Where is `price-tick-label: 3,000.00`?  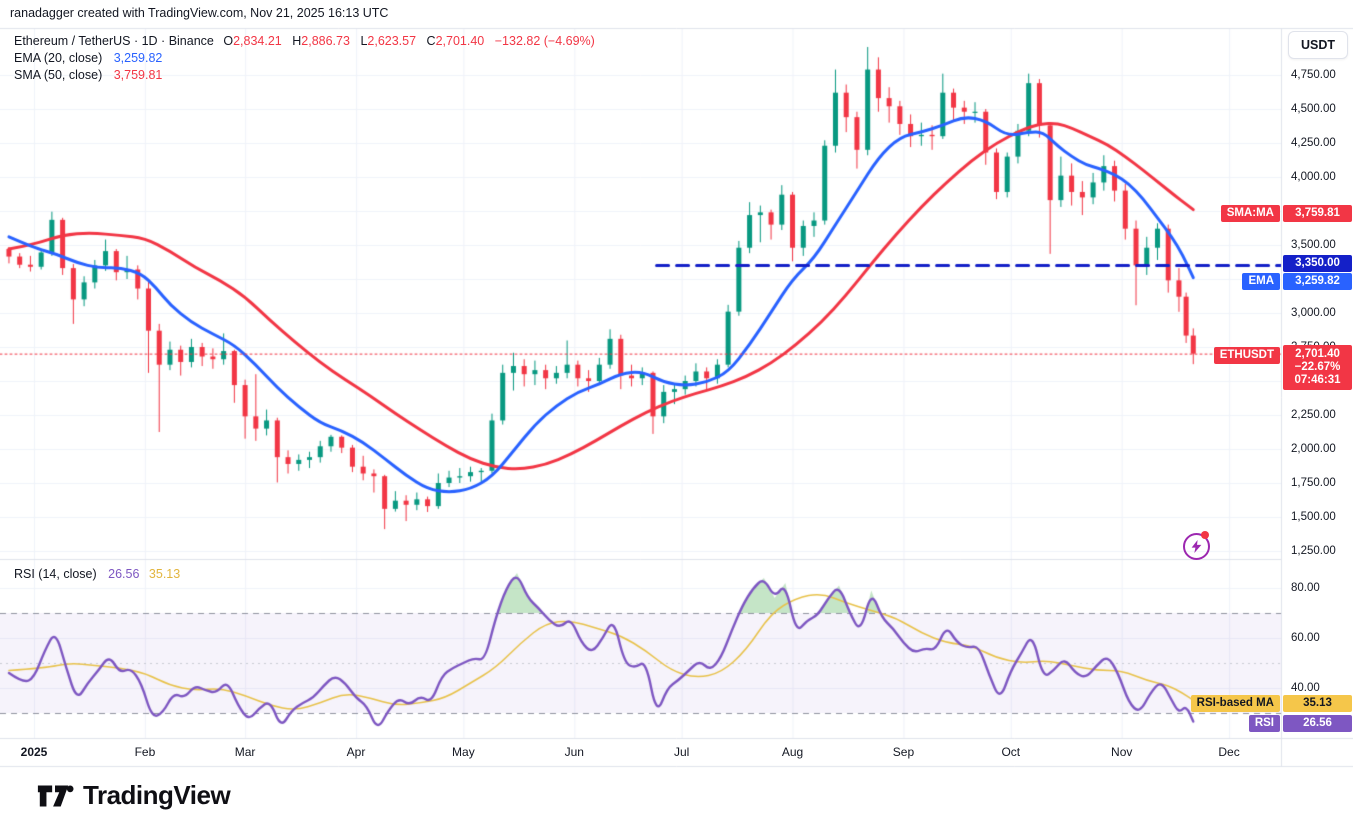
price-tick-label: 3,000.00 is located at coordinates (1313, 313).